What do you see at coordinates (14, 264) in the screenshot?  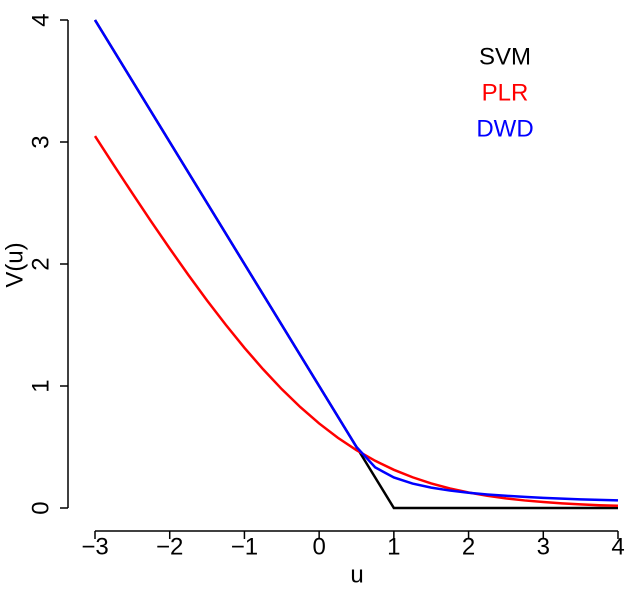 I see `y-axis-label: V(u)` at bounding box center [14, 264].